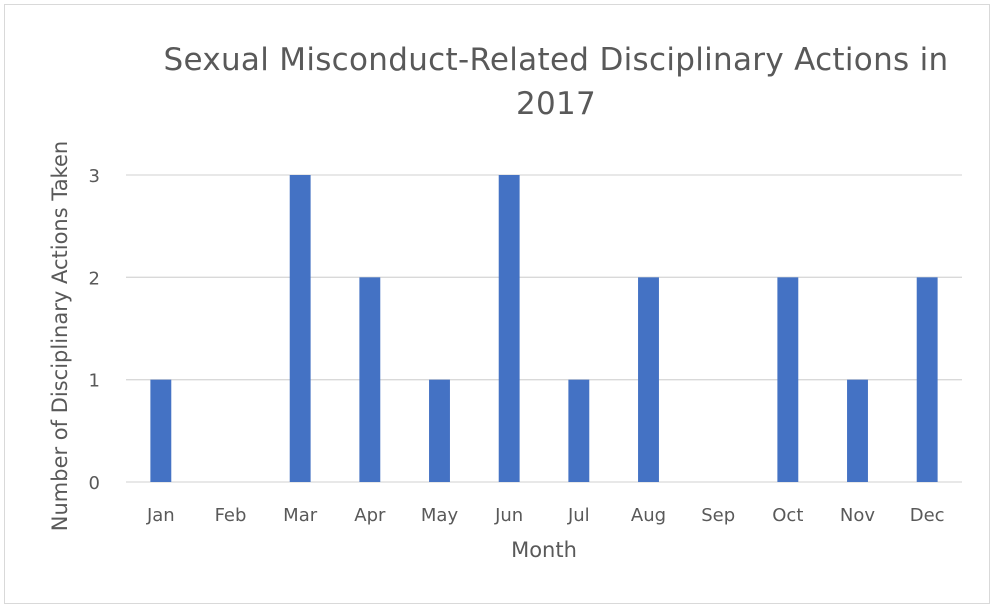  Describe the element at coordinates (579, 430) in the screenshot. I see `bar-jul` at that location.